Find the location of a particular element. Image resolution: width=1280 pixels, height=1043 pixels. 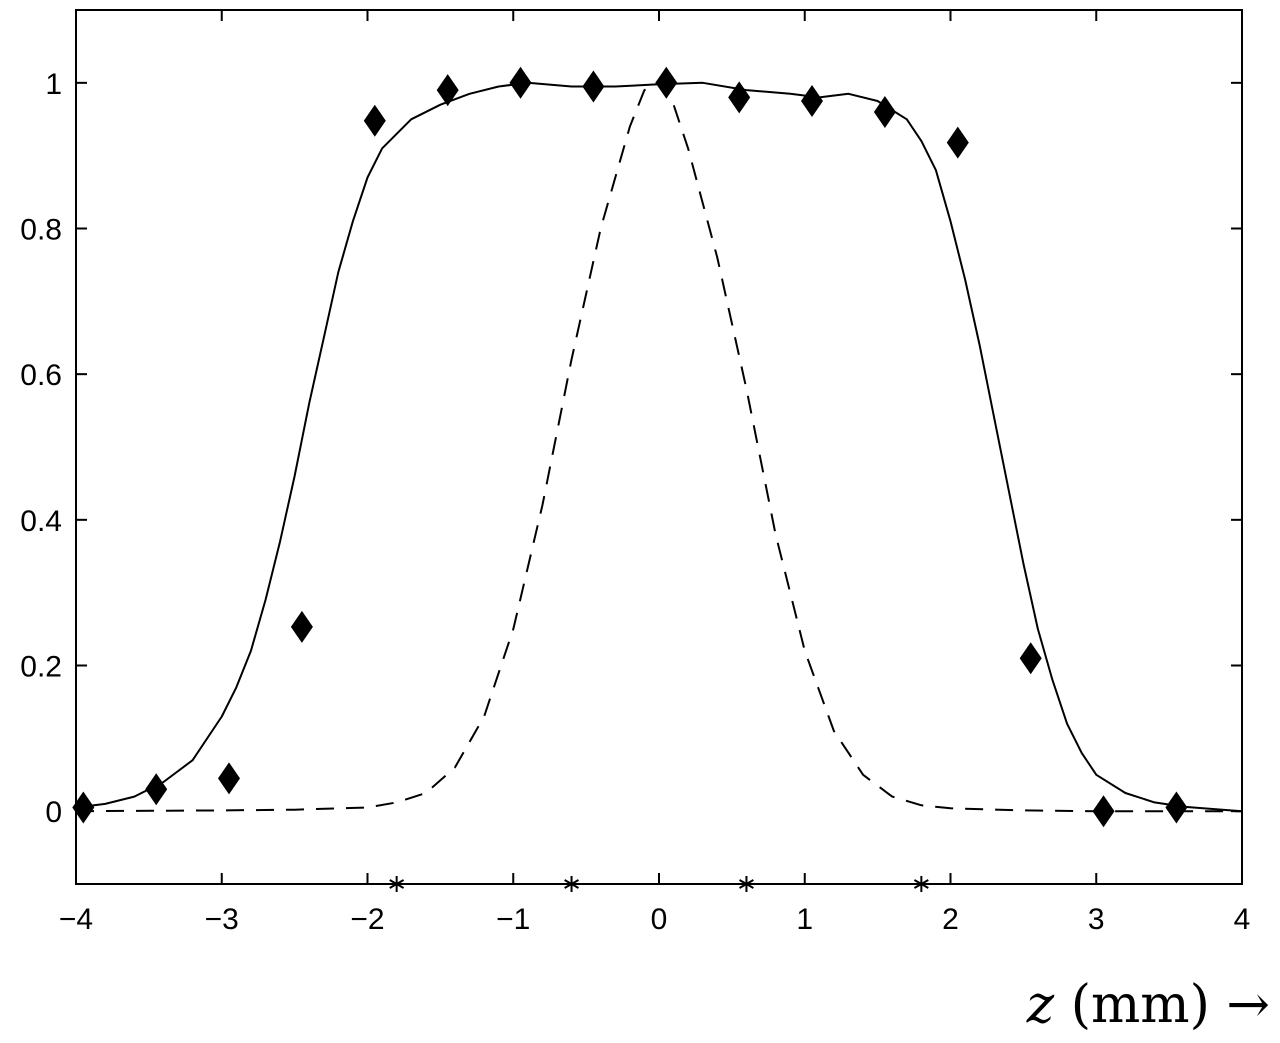

x-tick-label: −4 is located at coordinates (76, 919).